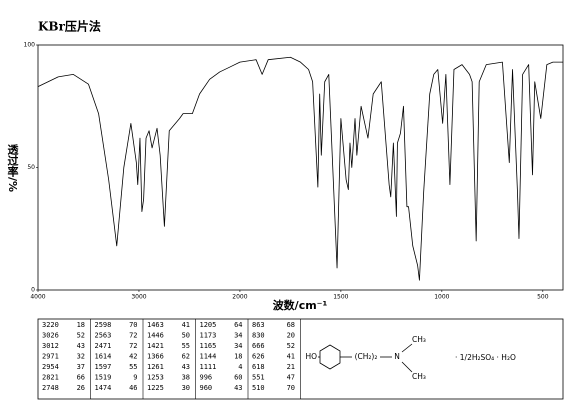 The width and height of the screenshot is (570, 413). I want to click on nitrogen: N, so click(397, 356).